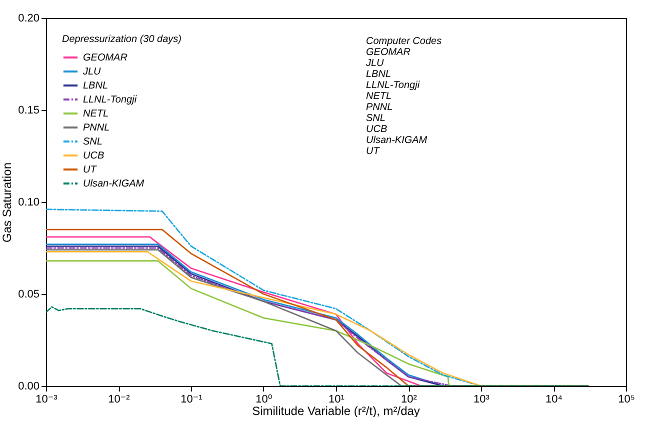  Describe the element at coordinates (626, 400) in the screenshot. I see `x-tick-label: 10⁵` at that location.